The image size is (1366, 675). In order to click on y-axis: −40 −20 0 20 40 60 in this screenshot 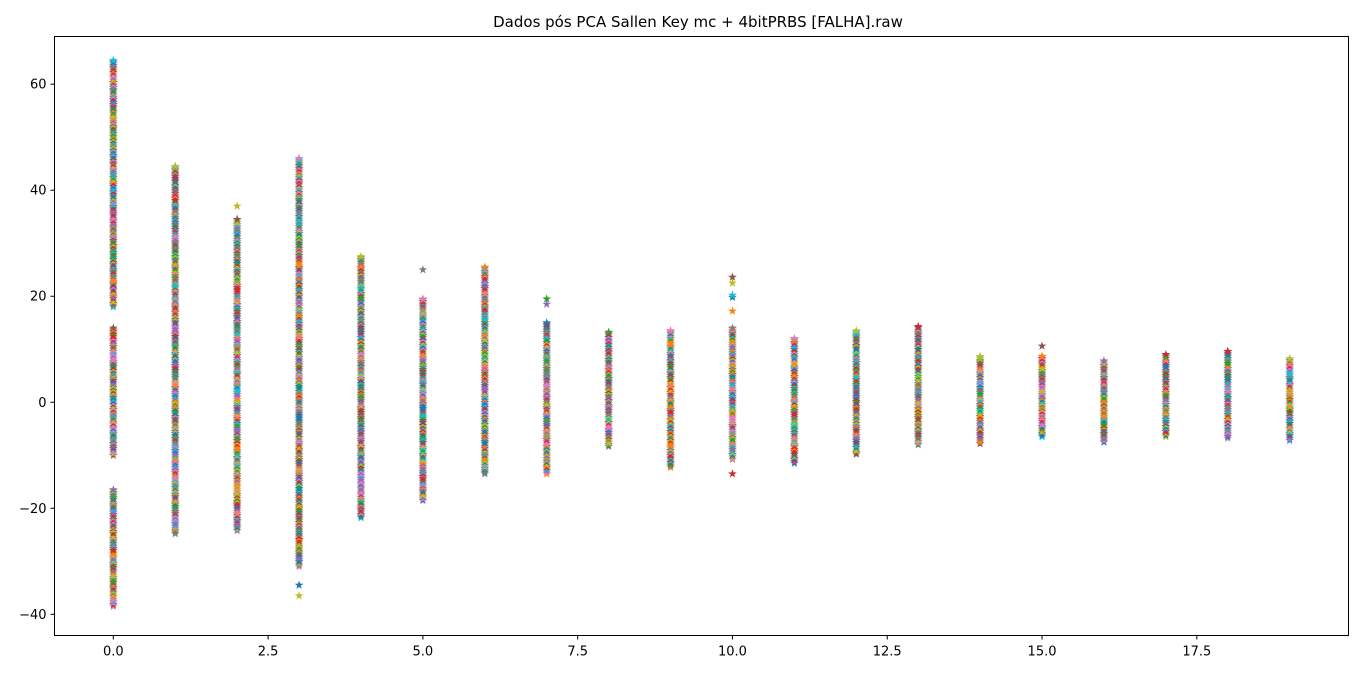, I will do `click(37, 350)`.